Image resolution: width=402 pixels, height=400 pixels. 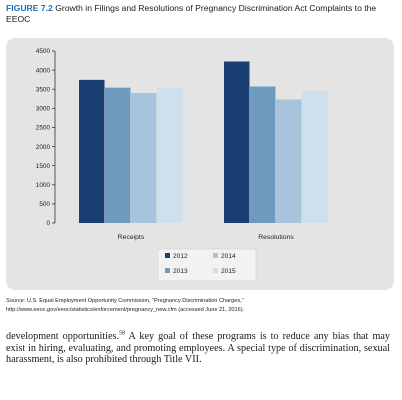 What do you see at coordinates (43, 128) in the screenshot?
I see `y-tick-label: 2500` at bounding box center [43, 128].